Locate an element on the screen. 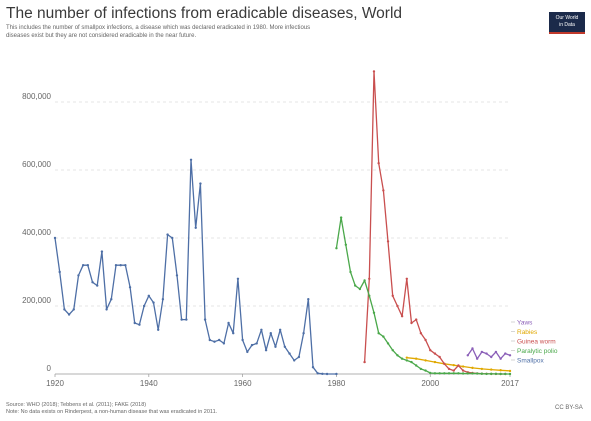 This screenshot has height=421, width=591. legend-label-paralytic-polio: Paralytic polio is located at coordinates (537, 351).